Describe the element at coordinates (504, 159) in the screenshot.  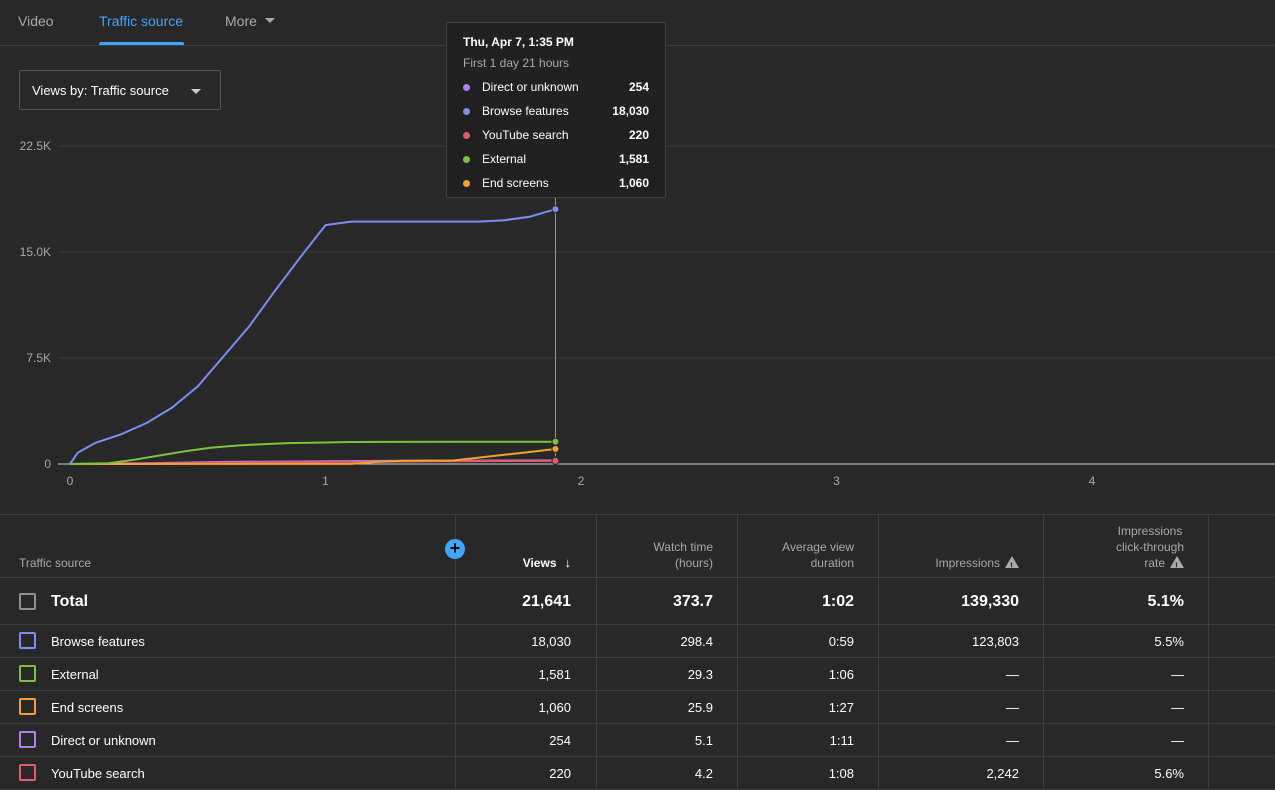
I see `tooltip-row-name: External` at that location.